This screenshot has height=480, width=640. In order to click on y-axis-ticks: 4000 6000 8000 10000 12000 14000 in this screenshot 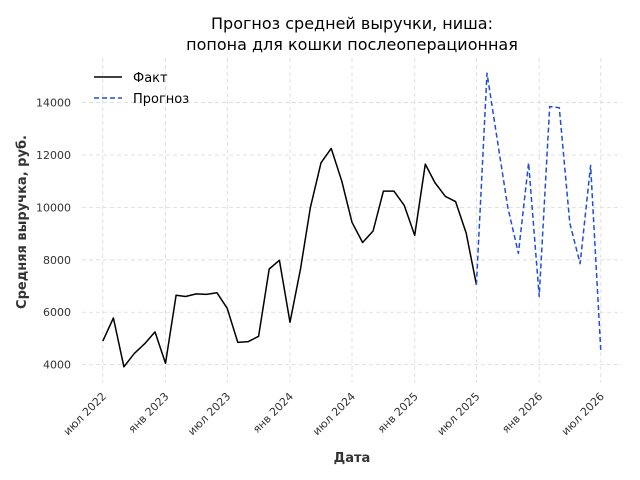, I will do `click(53, 234)`.